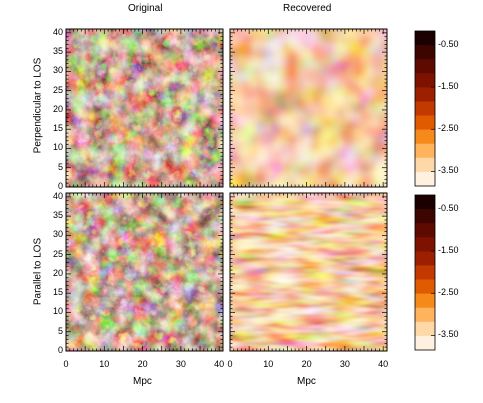 Image resolution: width=483 pixels, height=403 pixels. What do you see at coordinates (306, 381) in the screenshot?
I see `x-axis-label-right: Mpc` at bounding box center [306, 381].